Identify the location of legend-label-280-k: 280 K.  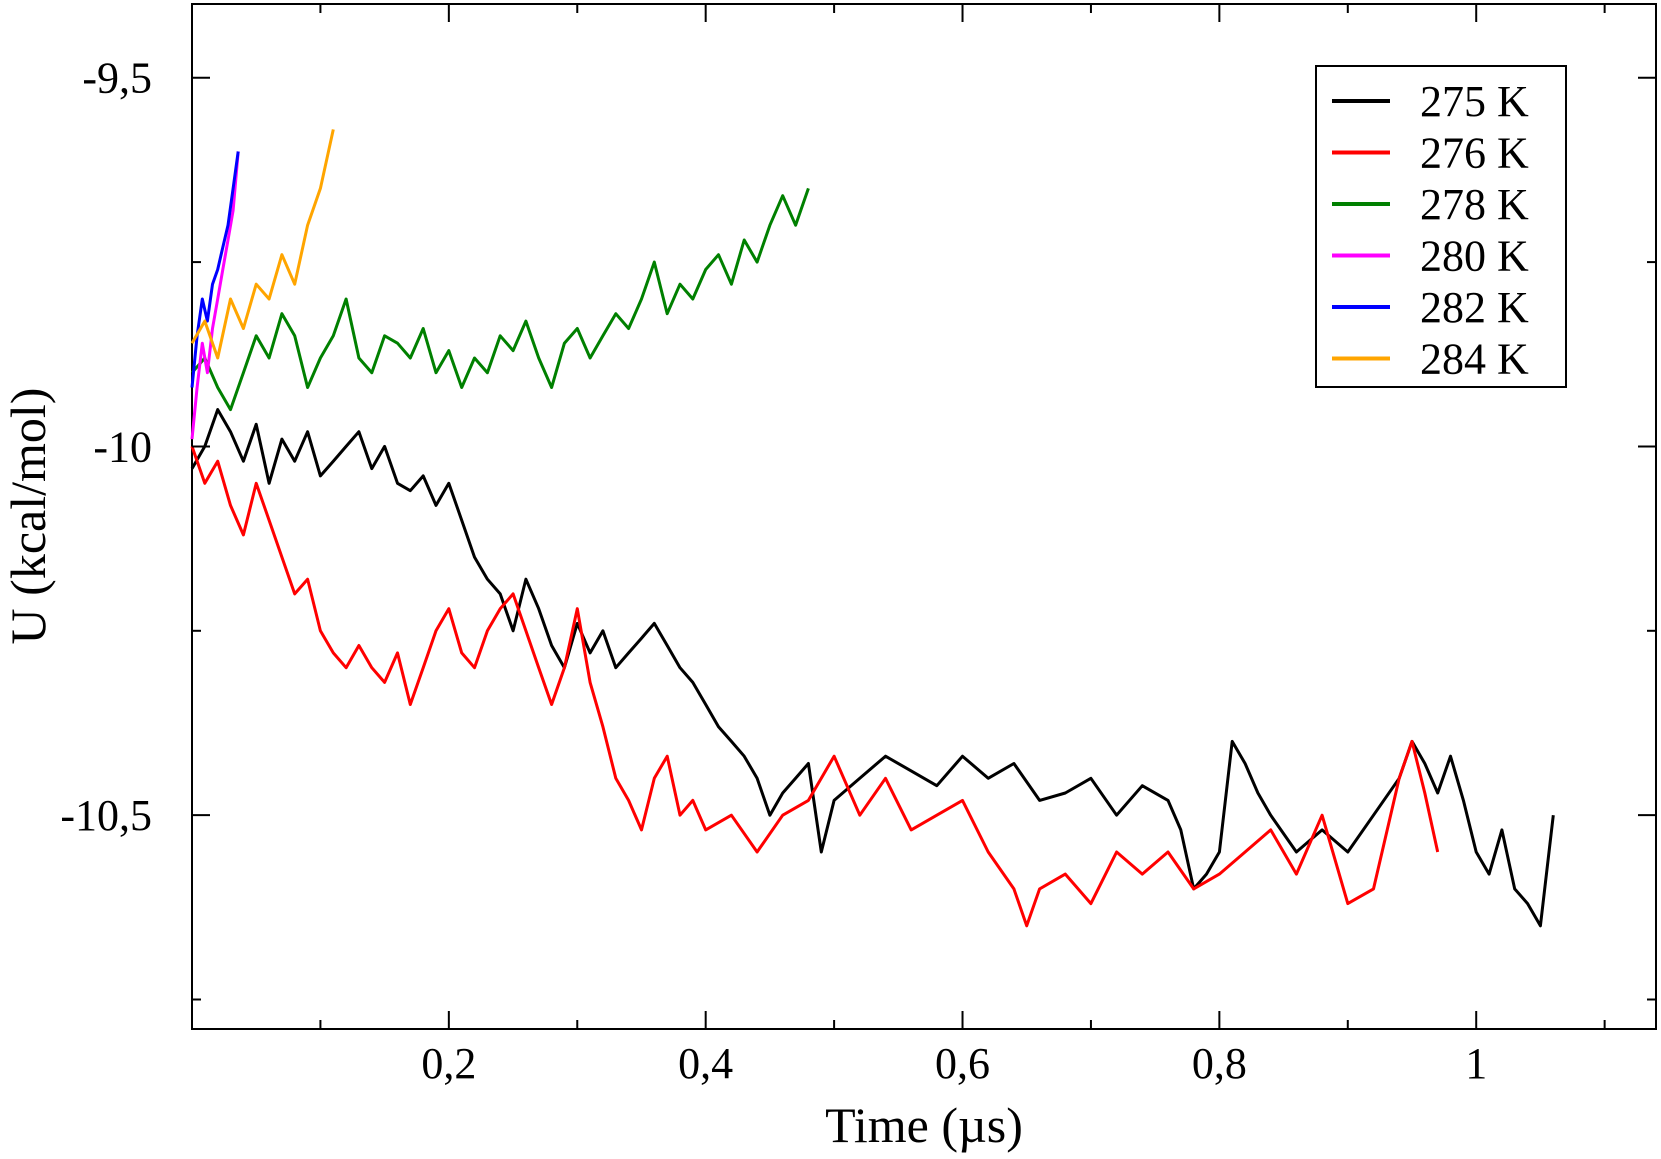
(1474, 256).